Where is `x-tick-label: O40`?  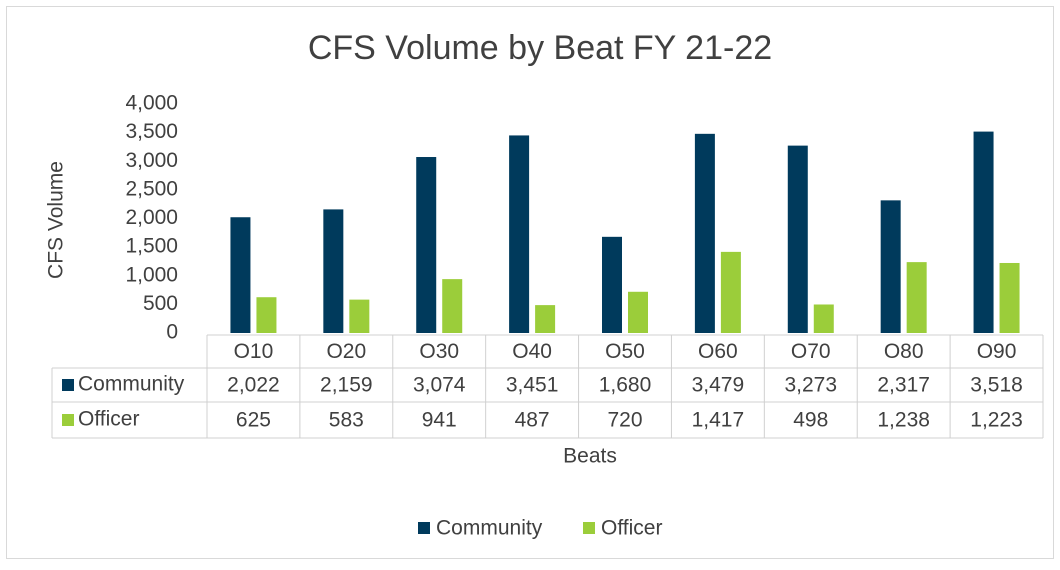
x-tick-label: O40 is located at coordinates (532, 351).